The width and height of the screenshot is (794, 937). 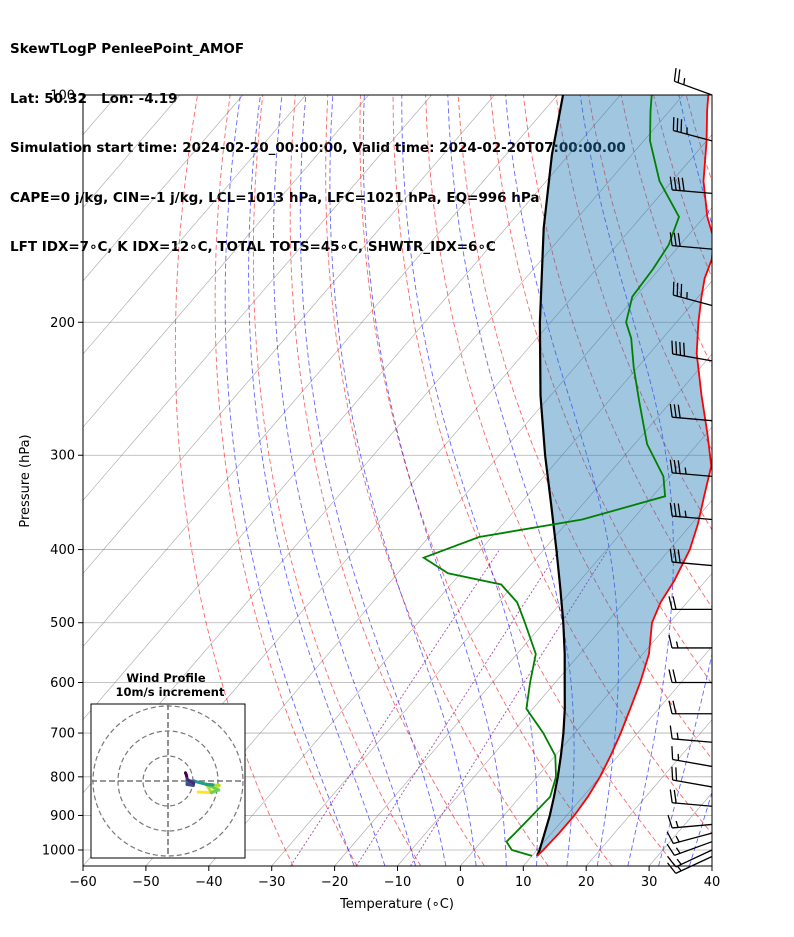 I want to click on x-tick-label: −30, so click(x=271, y=882).